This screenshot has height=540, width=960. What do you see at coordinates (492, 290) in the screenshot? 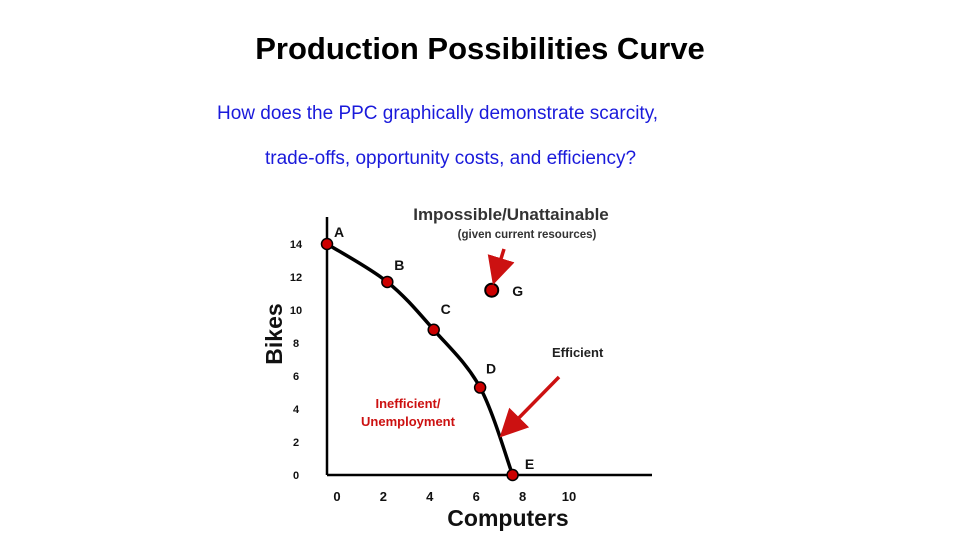
I see `point-g` at bounding box center [492, 290].